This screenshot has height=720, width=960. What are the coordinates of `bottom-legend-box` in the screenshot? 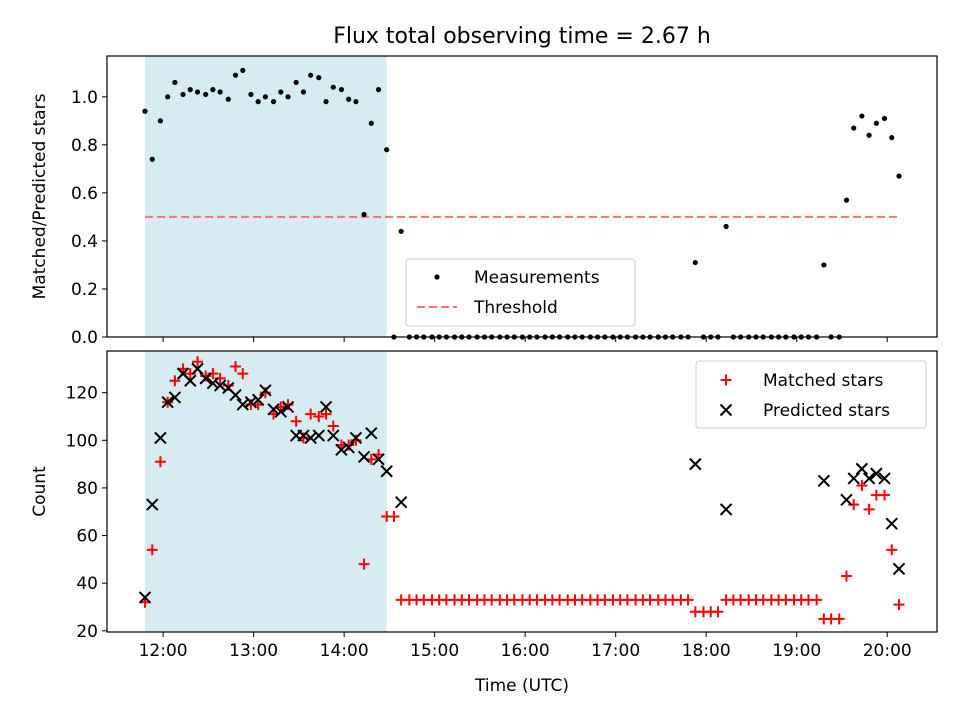 It's located at (811, 394).